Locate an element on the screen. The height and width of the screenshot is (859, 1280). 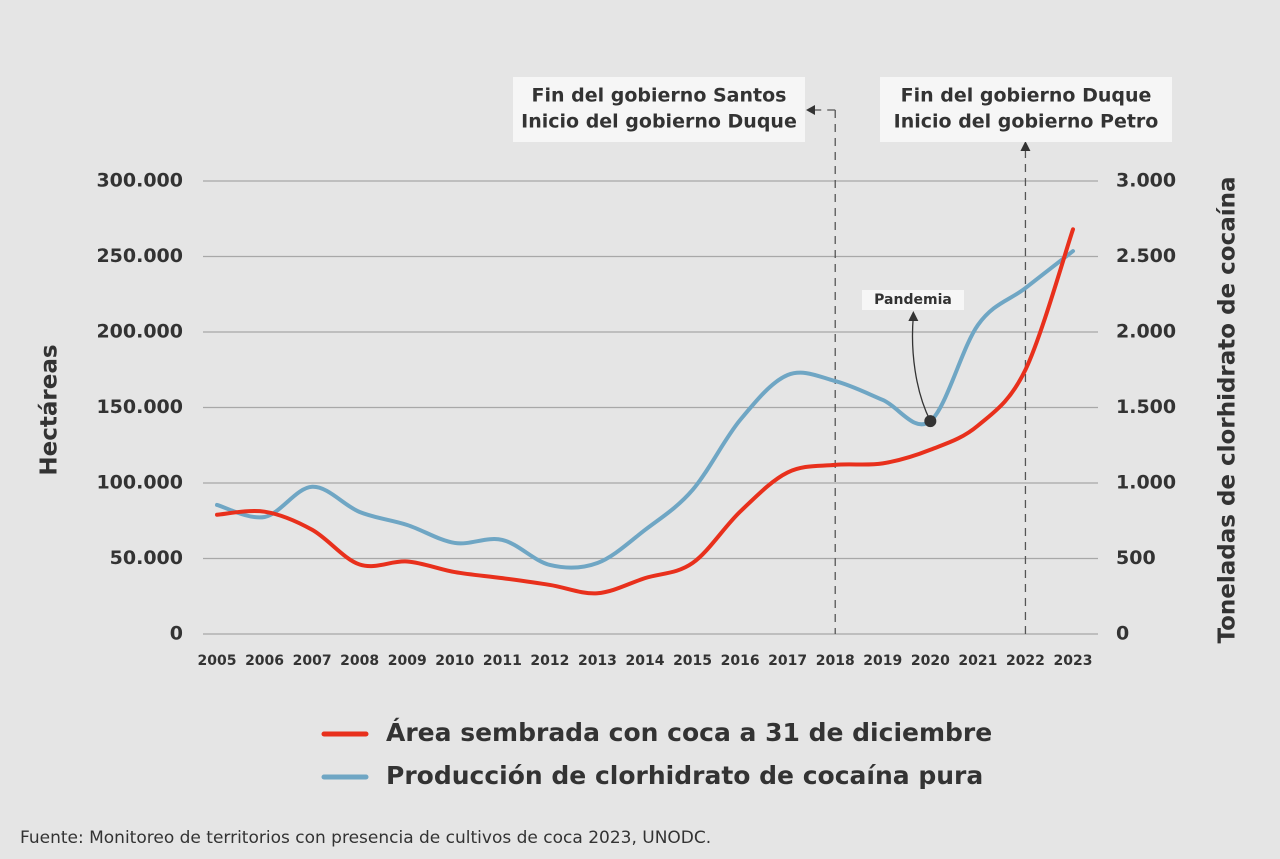
annotation-text: Inicio del gobierno Petro is located at coordinates (1026, 122).